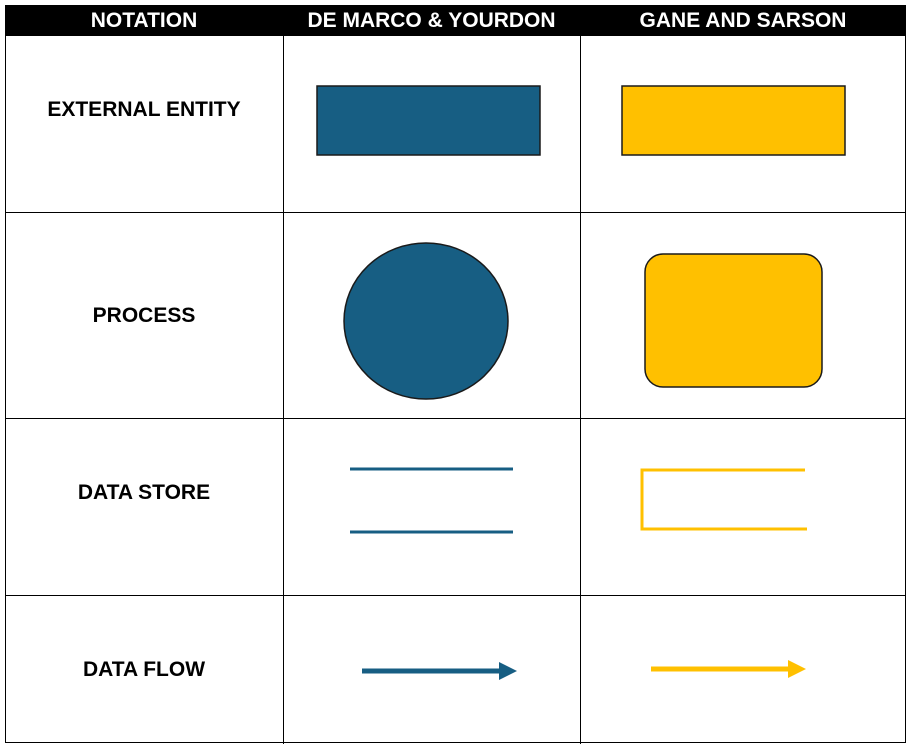 Image resolution: width=910 pixels, height=747 pixels. I want to click on header-notation: NOTATION, so click(144, 20).